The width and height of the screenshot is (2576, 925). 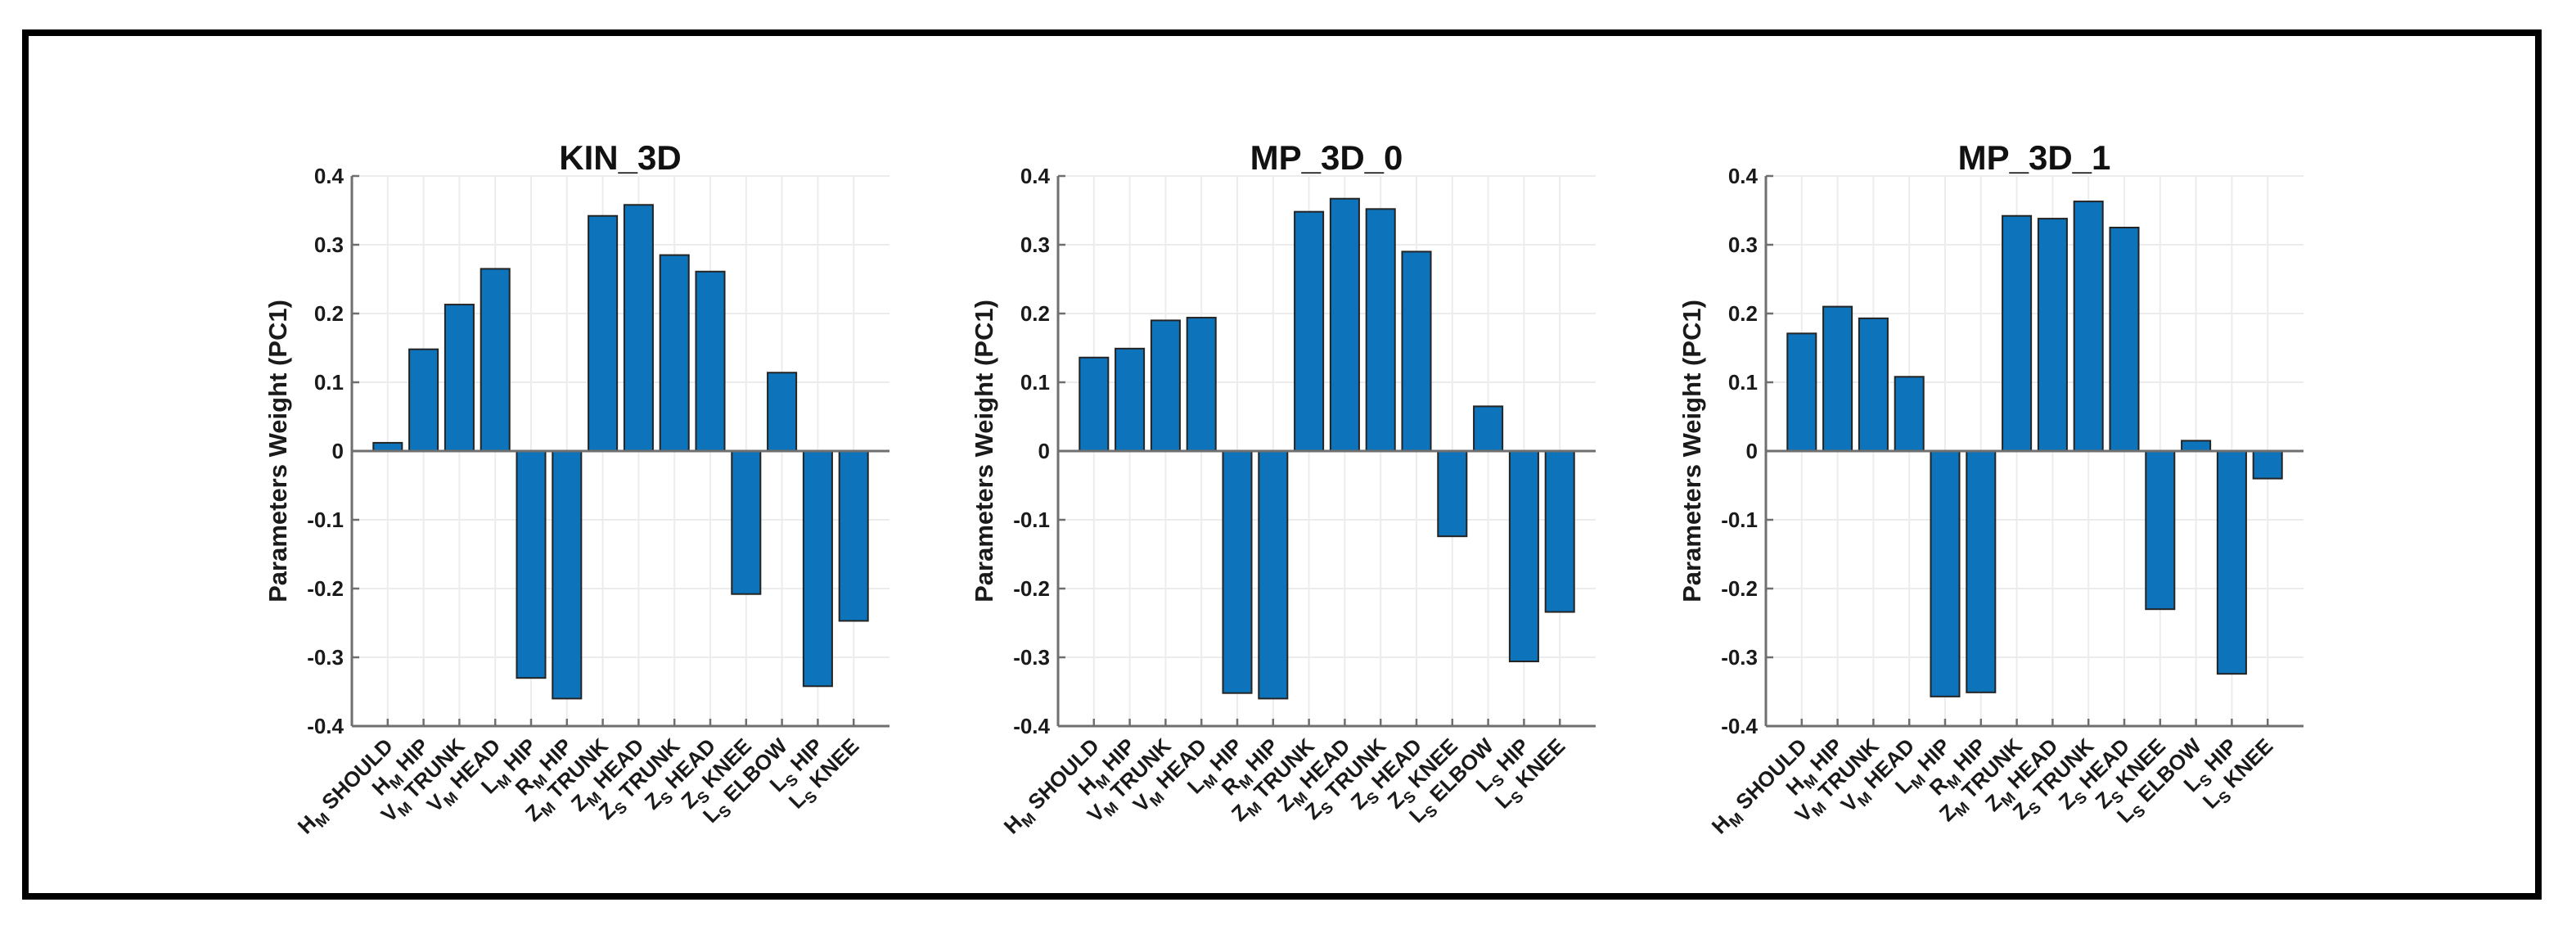 What do you see at coordinates (1326, 157) in the screenshot?
I see `chart-title: MP_3D_0` at bounding box center [1326, 157].